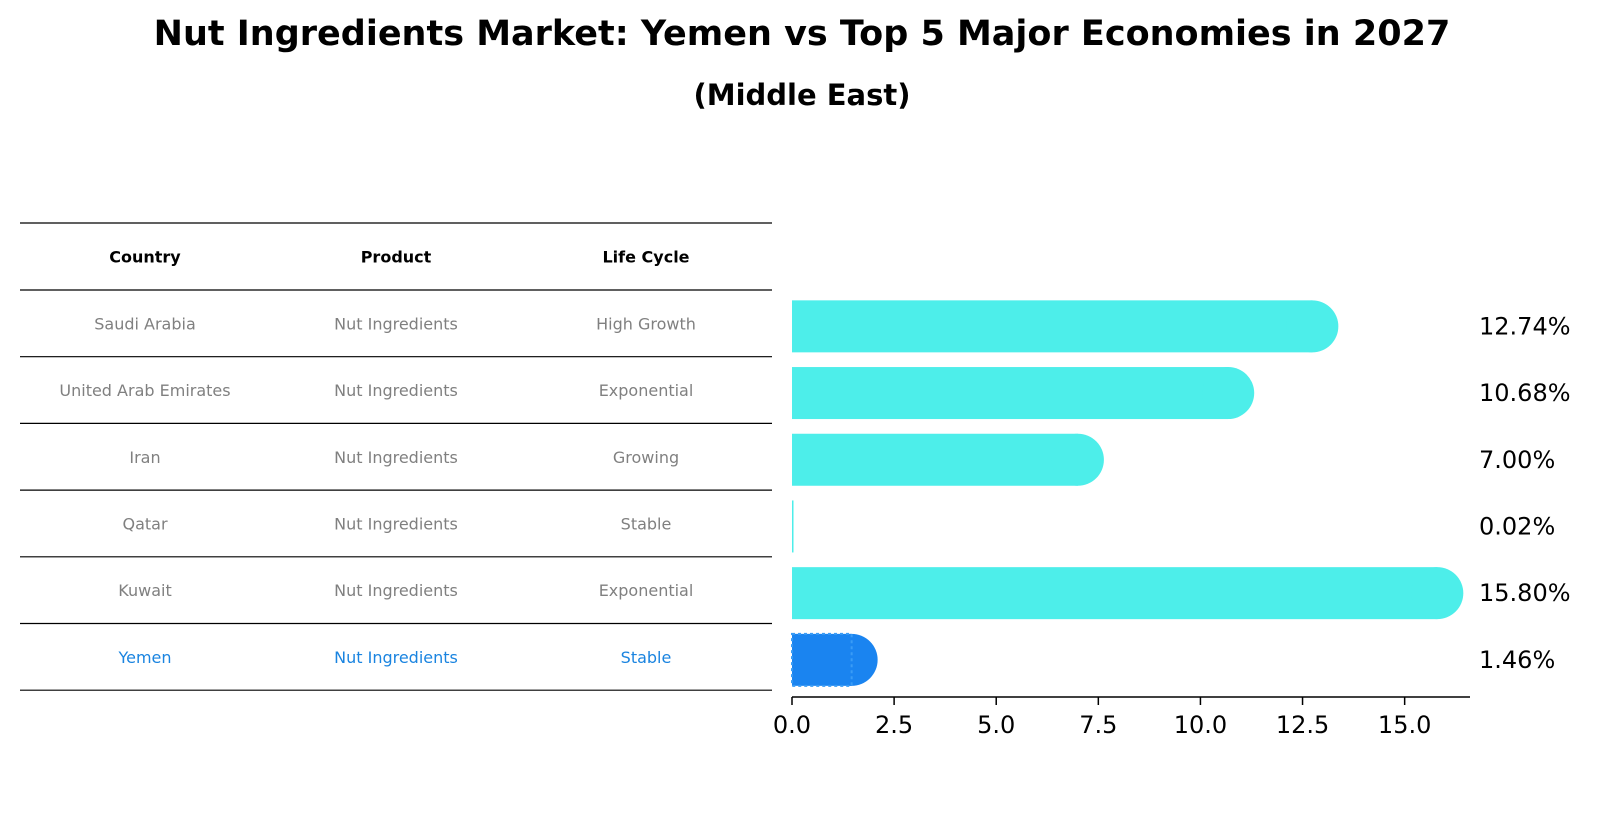  What do you see at coordinates (822, 659) in the screenshot?
I see `bar-highlight-outline` at bounding box center [822, 659].